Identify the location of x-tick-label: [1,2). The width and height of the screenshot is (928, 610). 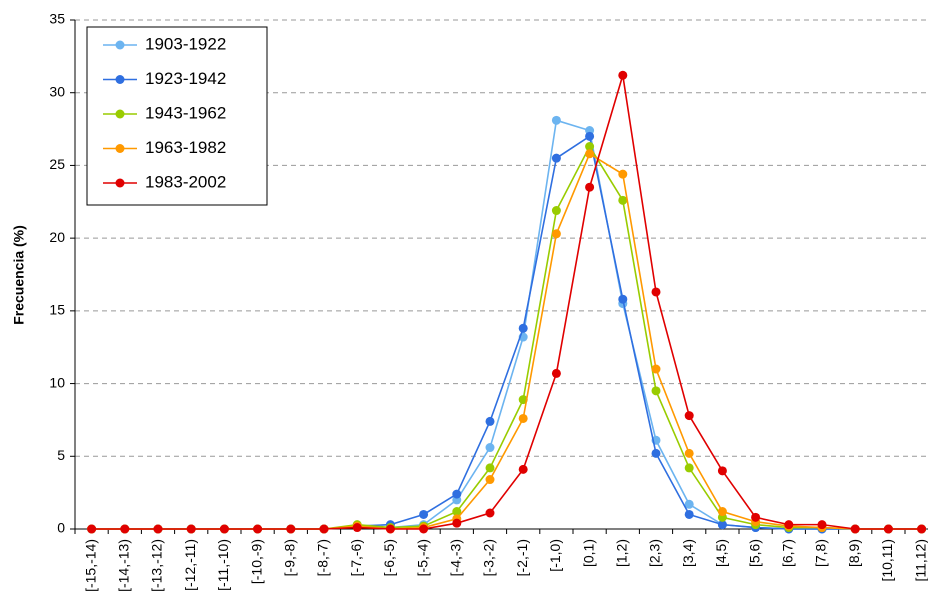
(622, 553).